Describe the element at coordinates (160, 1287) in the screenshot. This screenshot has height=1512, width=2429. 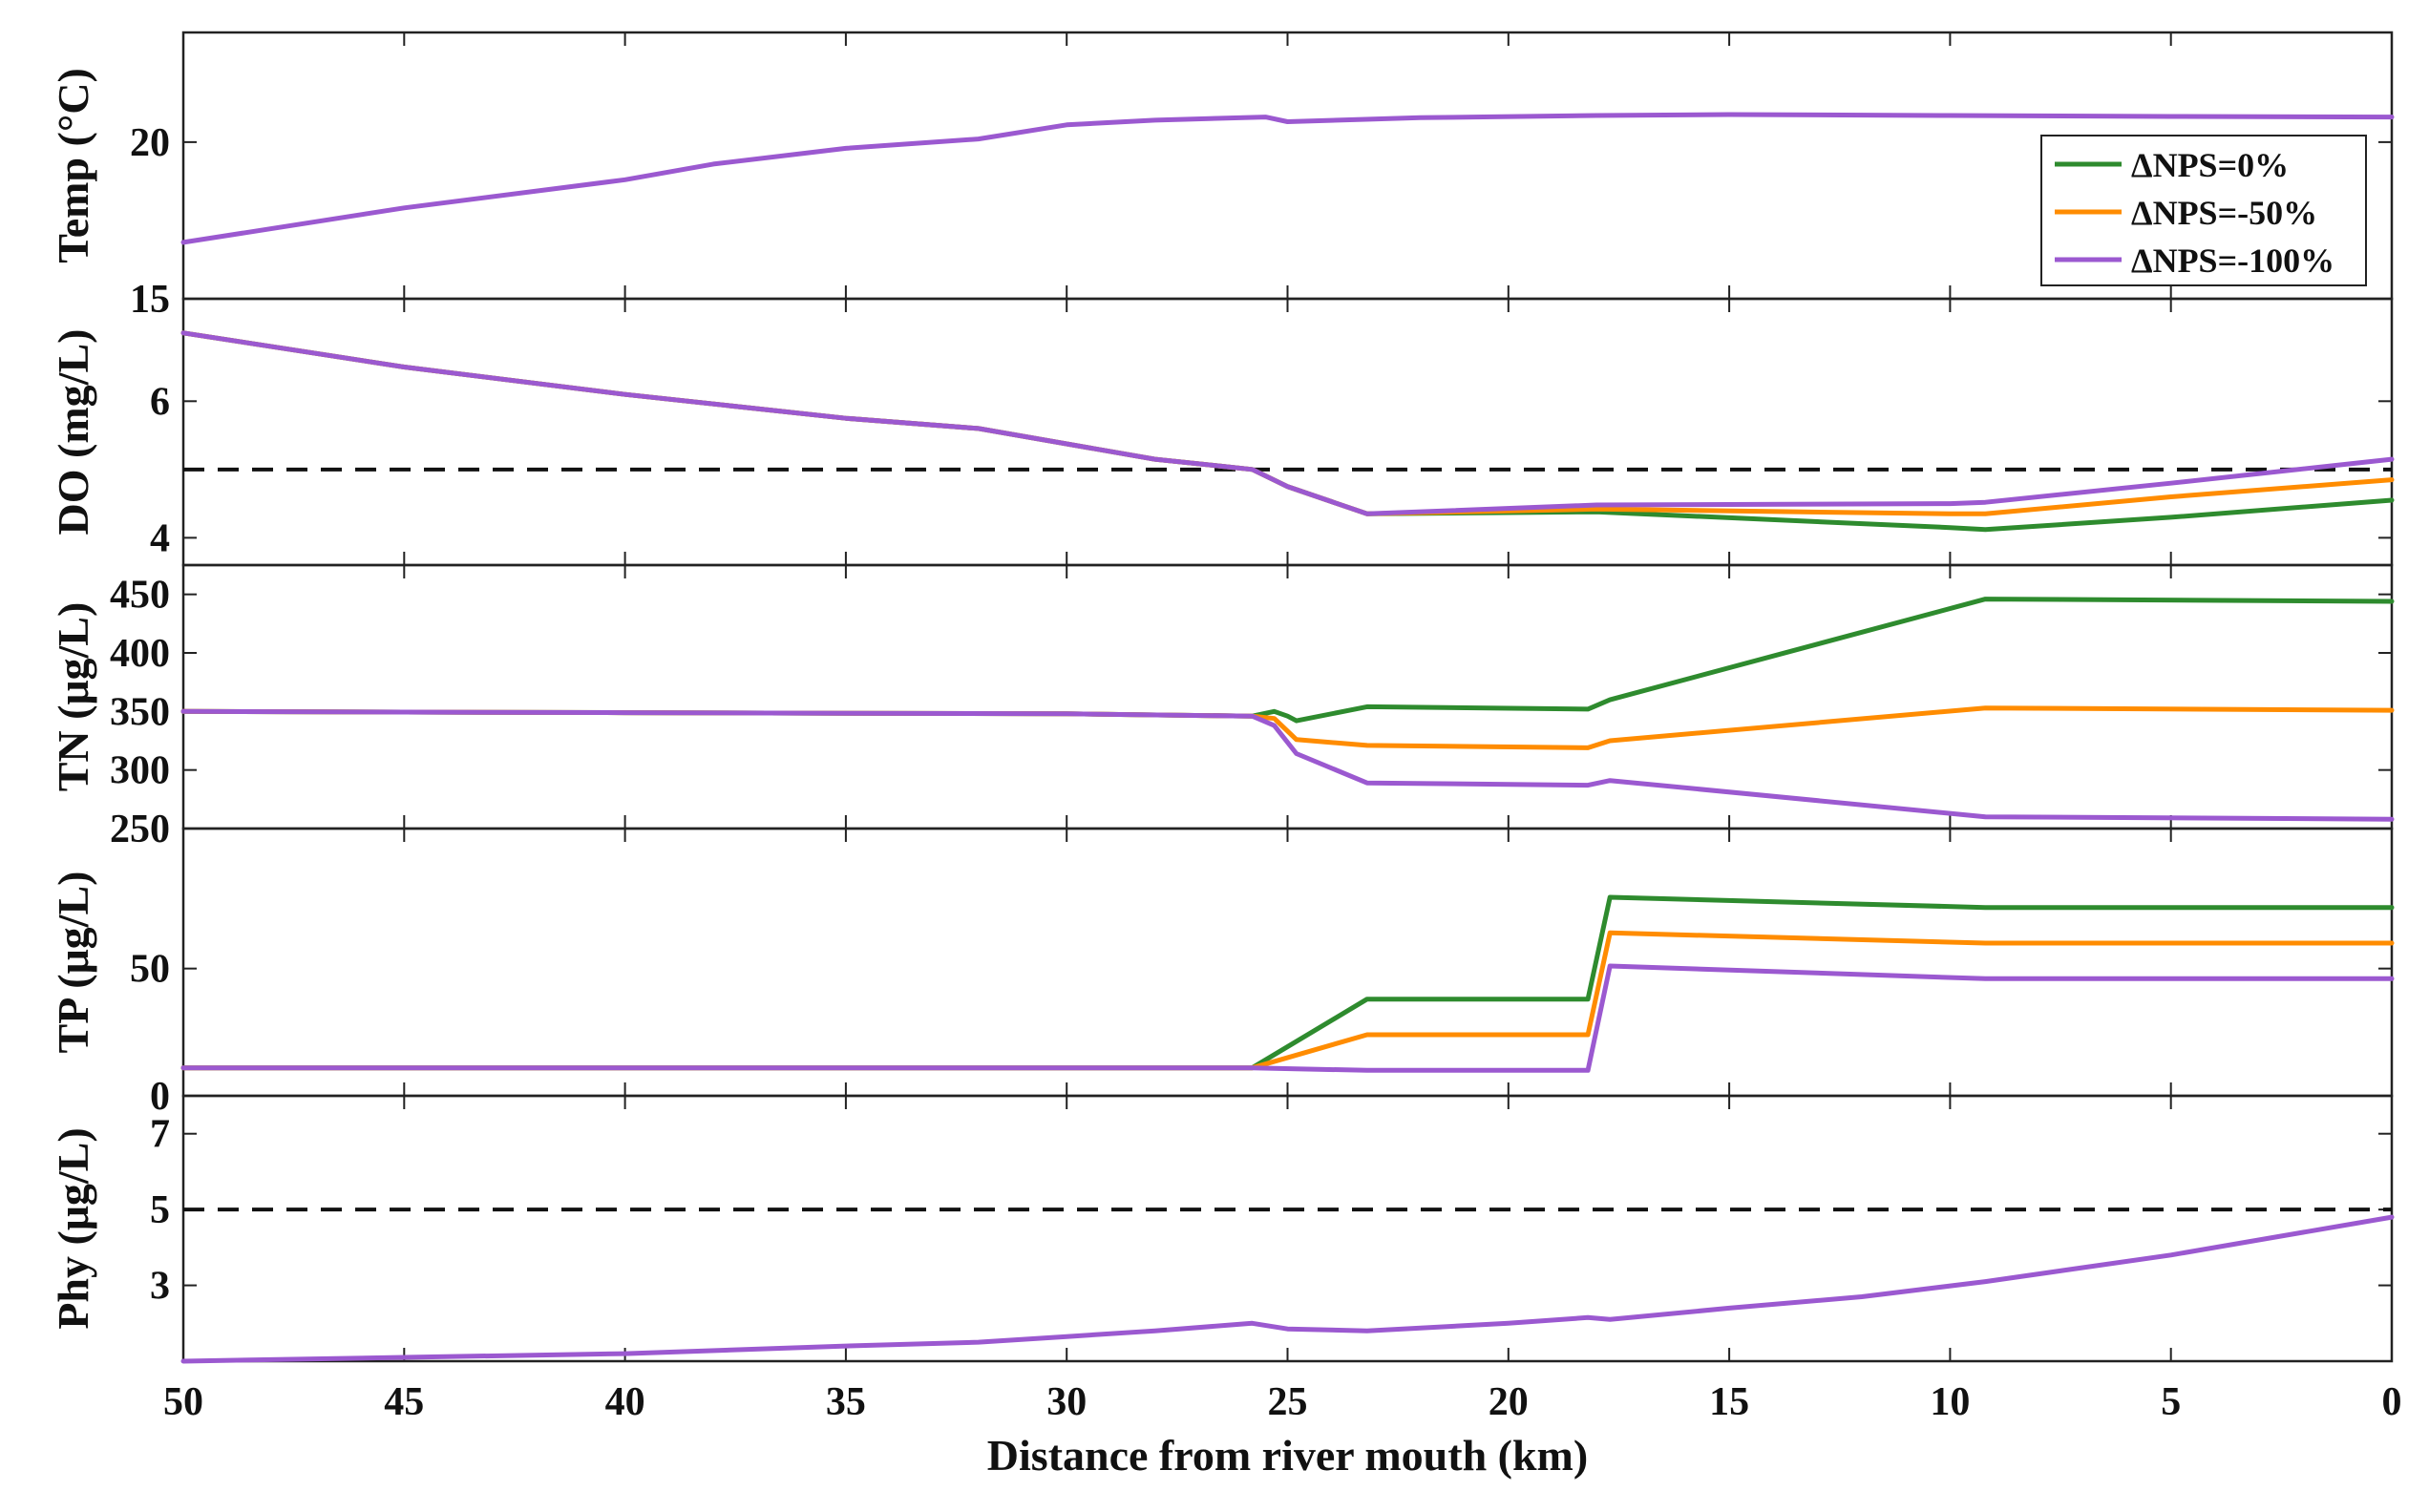
I see `y-tick-label: 3` at that location.